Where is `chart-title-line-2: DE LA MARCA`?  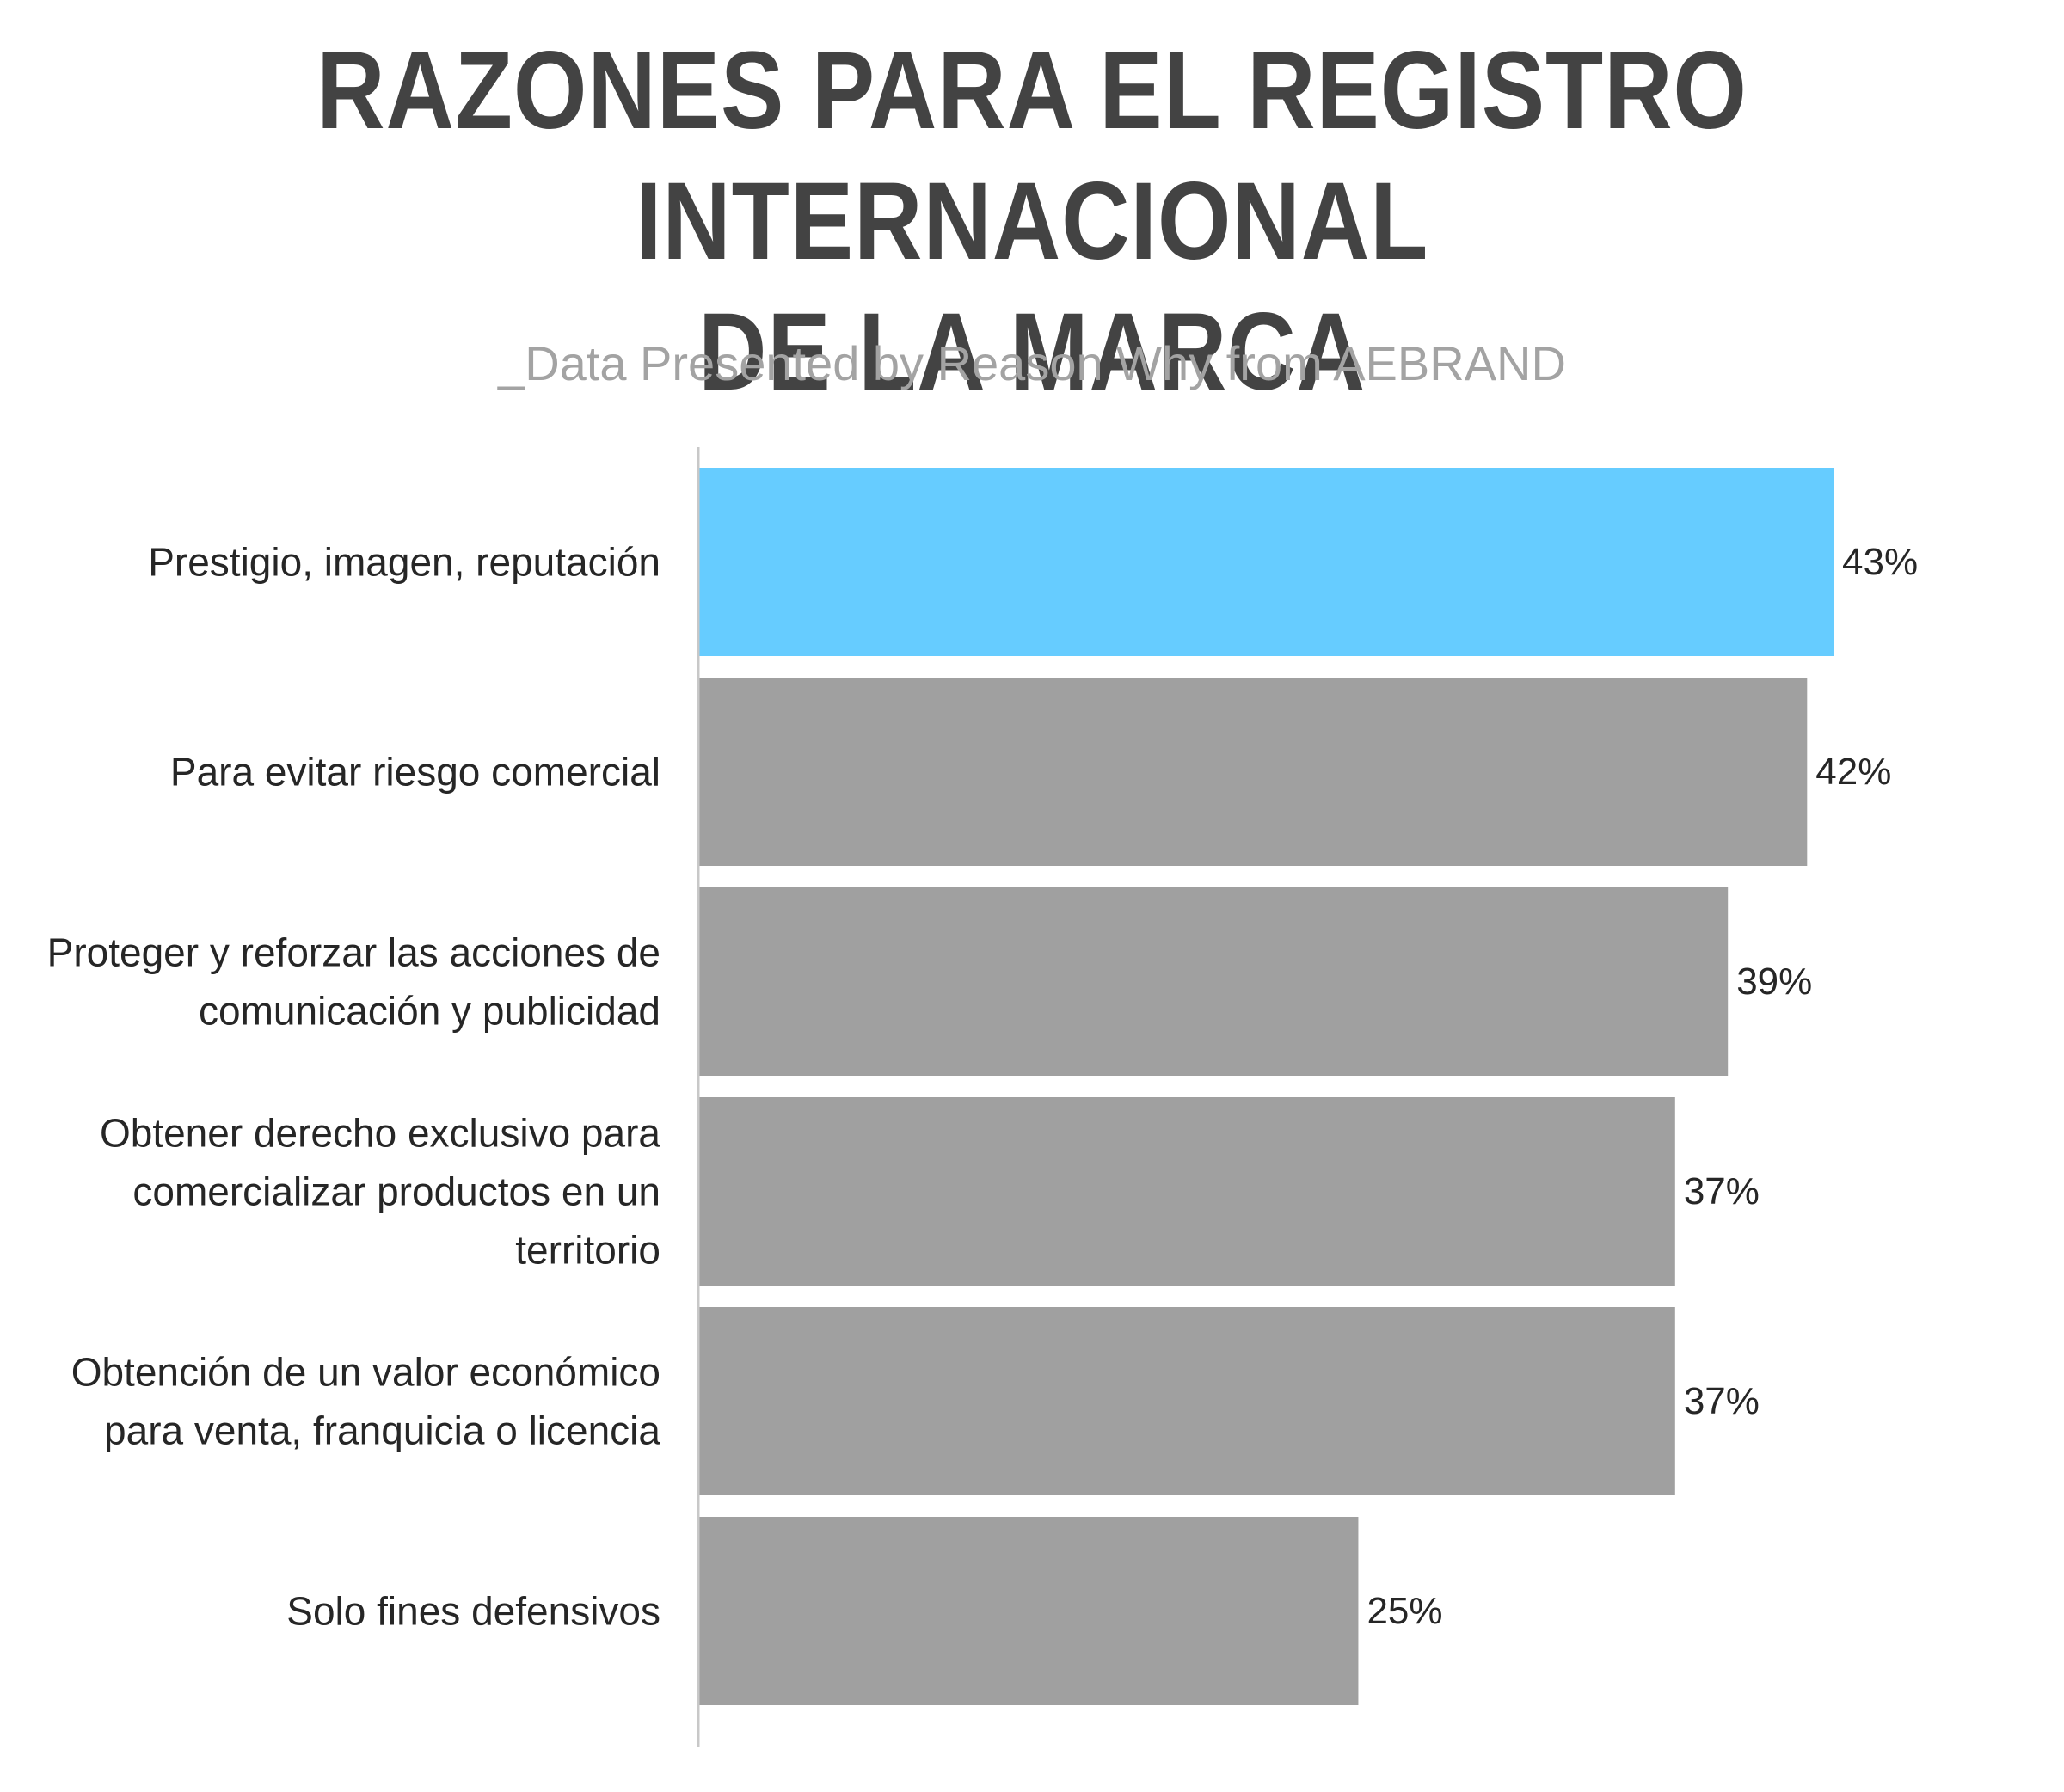
chart-title-line-2: DE LA MARCA is located at coordinates (1032, 352).